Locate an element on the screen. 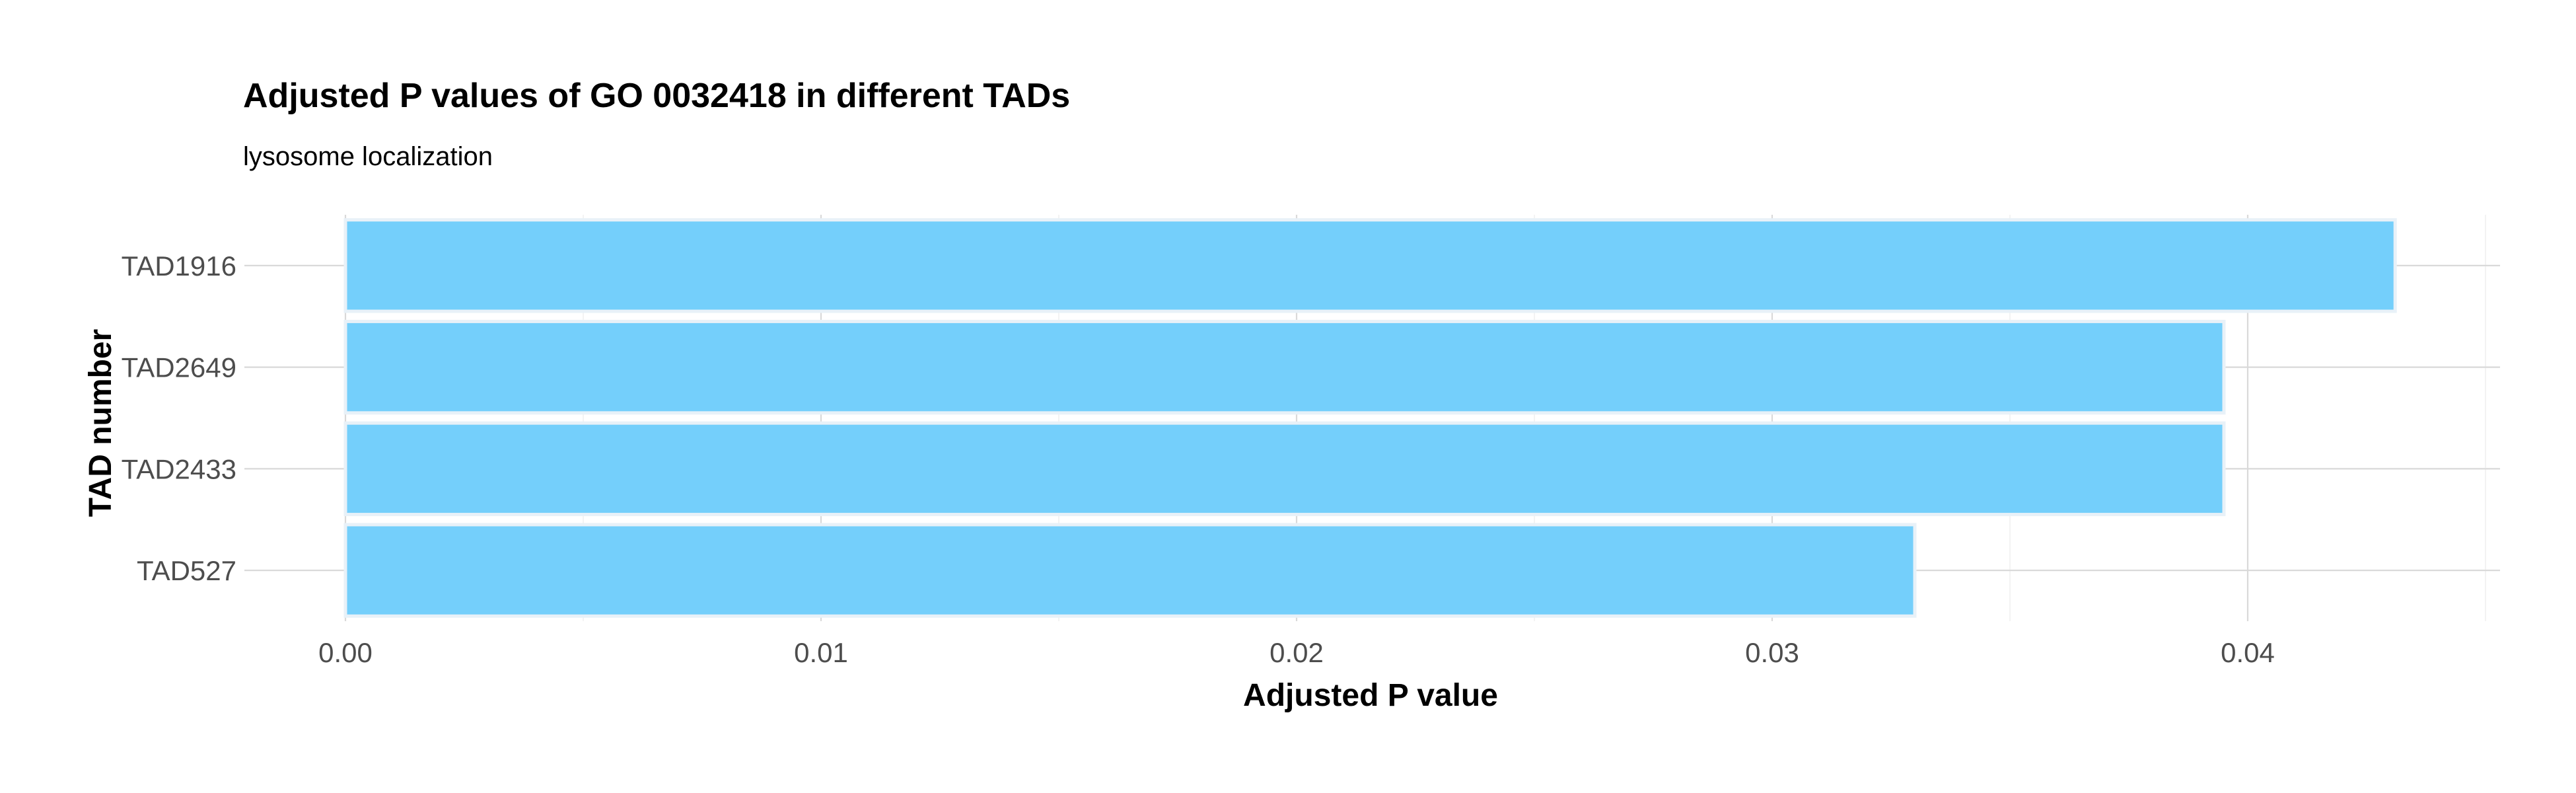  x-tick-label: 0.02 is located at coordinates (1297, 652).